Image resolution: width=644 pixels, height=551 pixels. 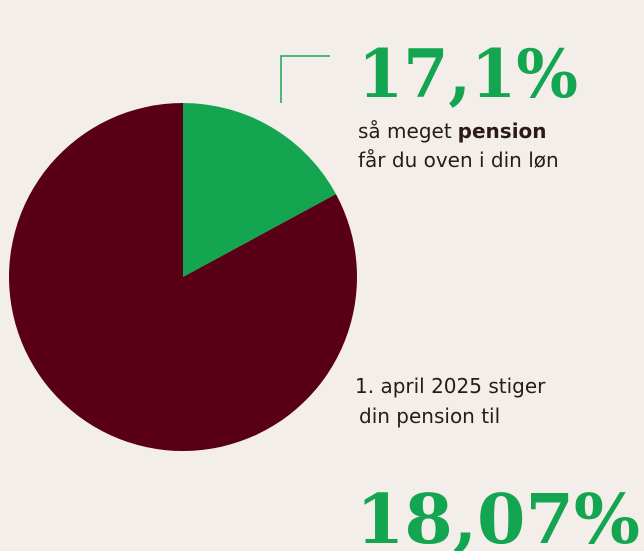 I want to click on caption-text: får du oven i din løn, so click(x=458, y=160).